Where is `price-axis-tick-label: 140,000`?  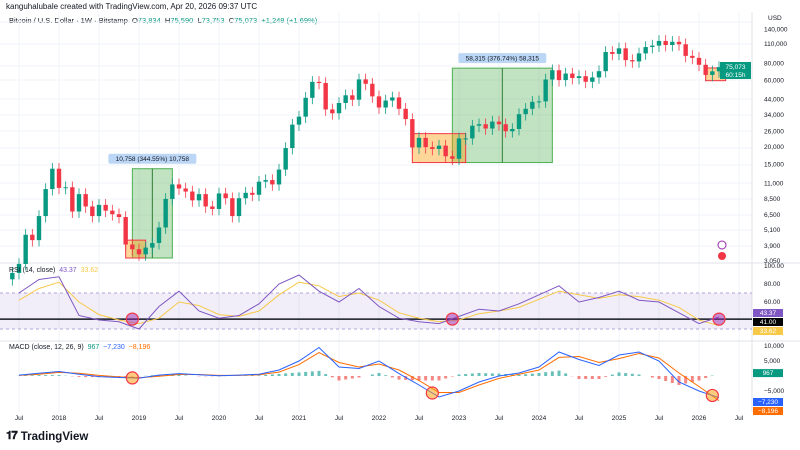
price-axis-tick-label: 140,000 is located at coordinates (776, 29).